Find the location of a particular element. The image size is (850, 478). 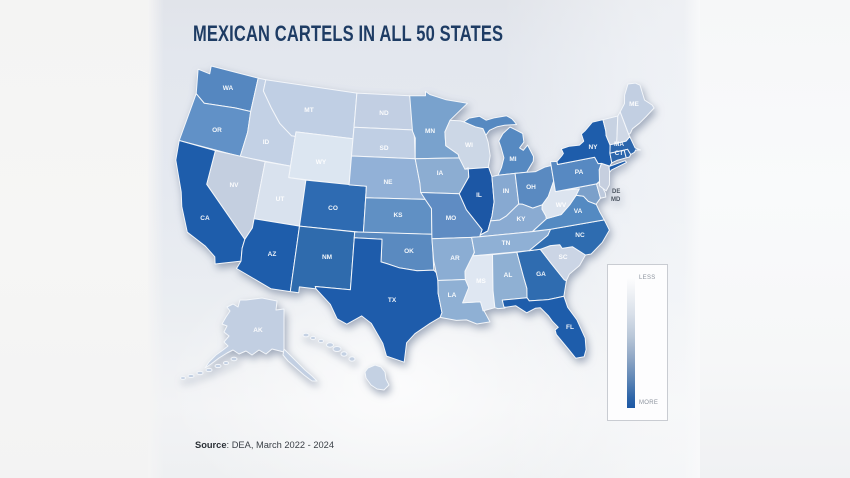

svg-text: MT is located at coordinates (308, 110).